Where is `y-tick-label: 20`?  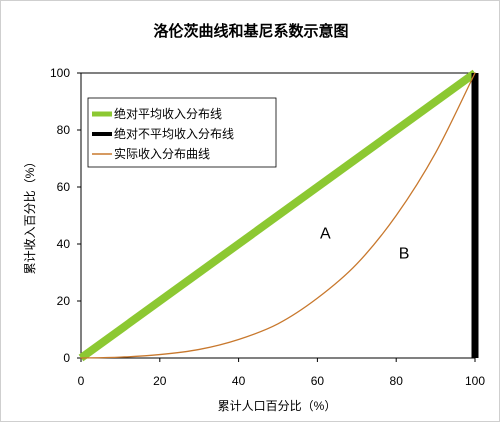 y-tick-label: 20 is located at coordinates (64, 301).